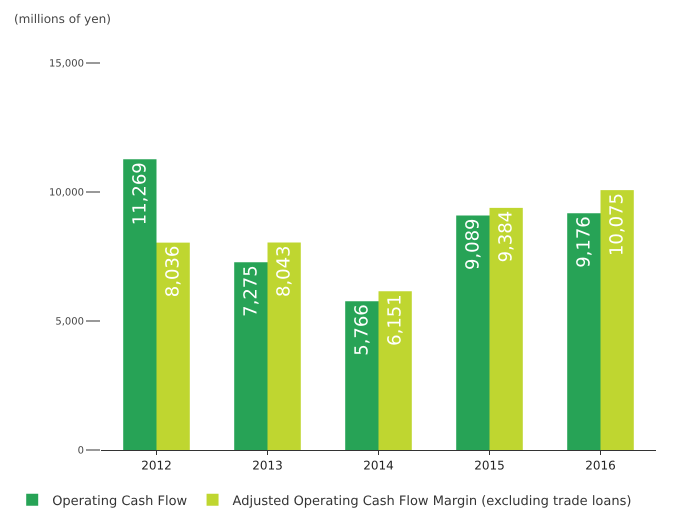 The image size is (686, 527). What do you see at coordinates (378, 465) in the screenshot?
I see `x-tick-label: 2014` at bounding box center [378, 465].